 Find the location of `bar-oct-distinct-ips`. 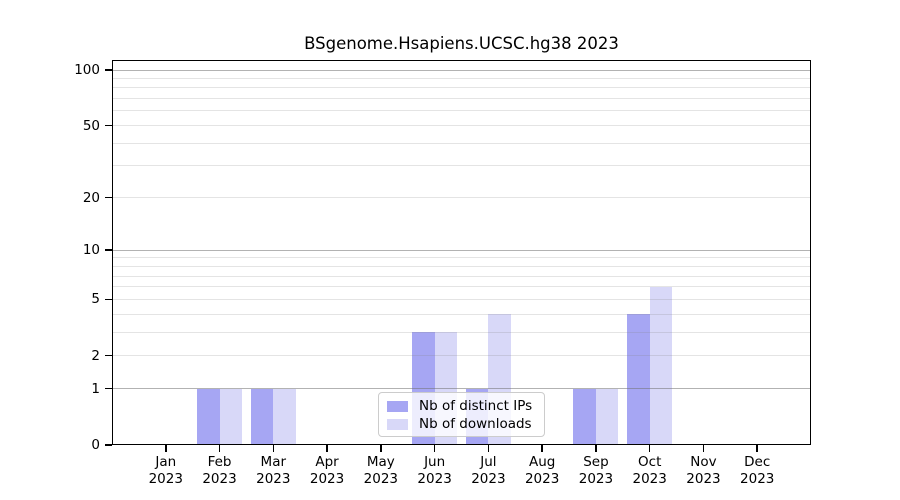

bar-oct-distinct-ips is located at coordinates (638, 379).